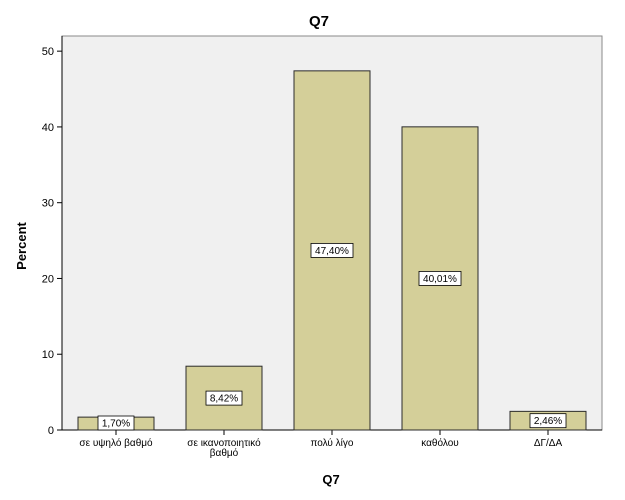 This screenshot has width=625, height=500. Describe the element at coordinates (51, 431) in the screenshot. I see `y-tick-label: 0` at that location.